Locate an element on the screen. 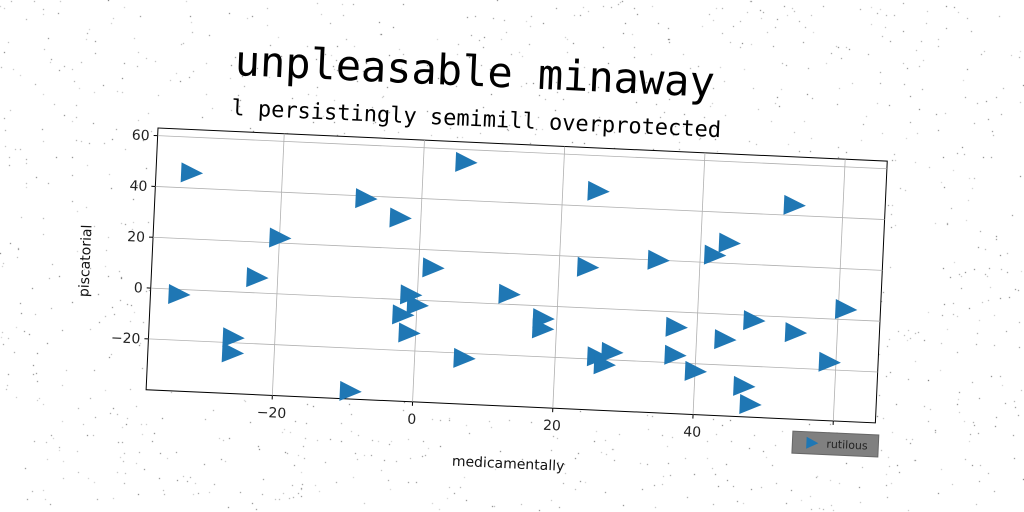 This screenshot has height=512, width=1024. y-axis-label: piscatorial is located at coordinates (85, 260).